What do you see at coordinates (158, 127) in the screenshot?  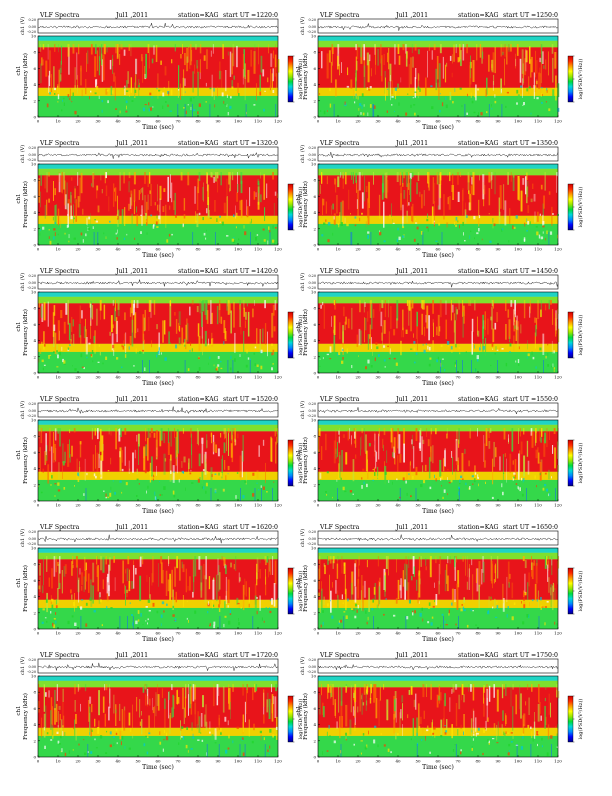 I see `time-axis-label: Time (sec)` at bounding box center [158, 127].